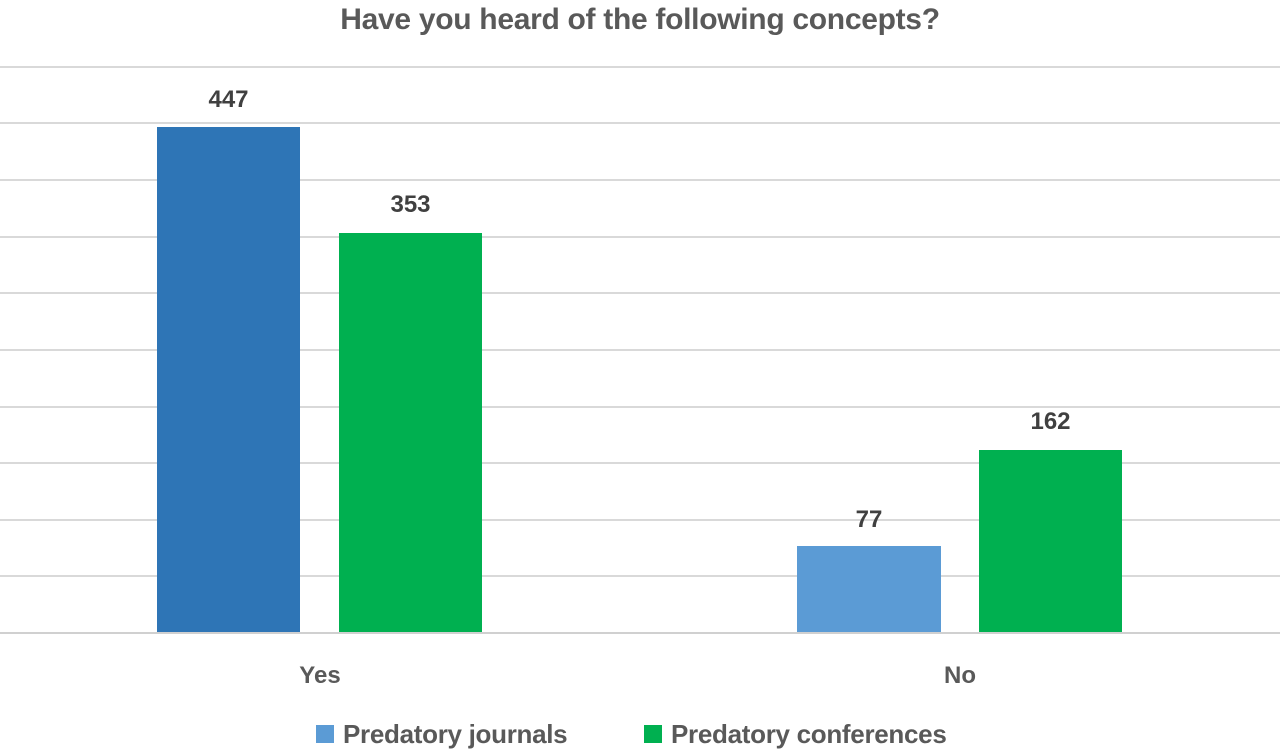 Image resolution: width=1280 pixels, height=751 pixels. Describe the element at coordinates (325, 734) in the screenshot. I see `legend-swatch-journals-icon` at that location.